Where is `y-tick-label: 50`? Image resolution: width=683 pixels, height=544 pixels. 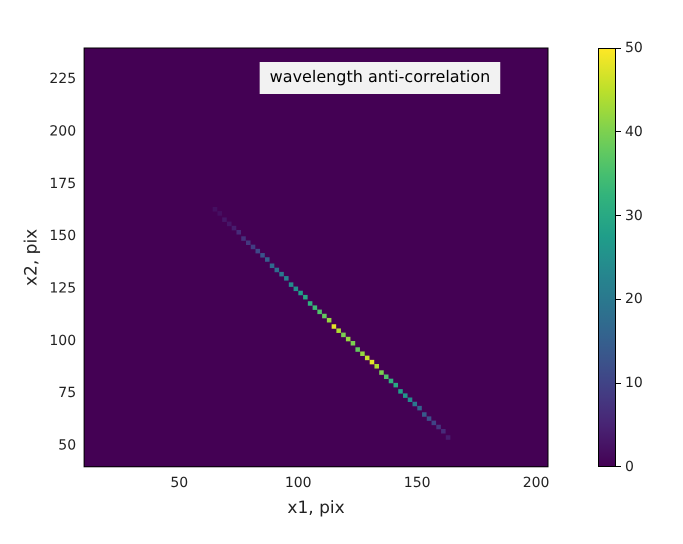
y-tick-label: 50 is located at coordinates (67, 446).